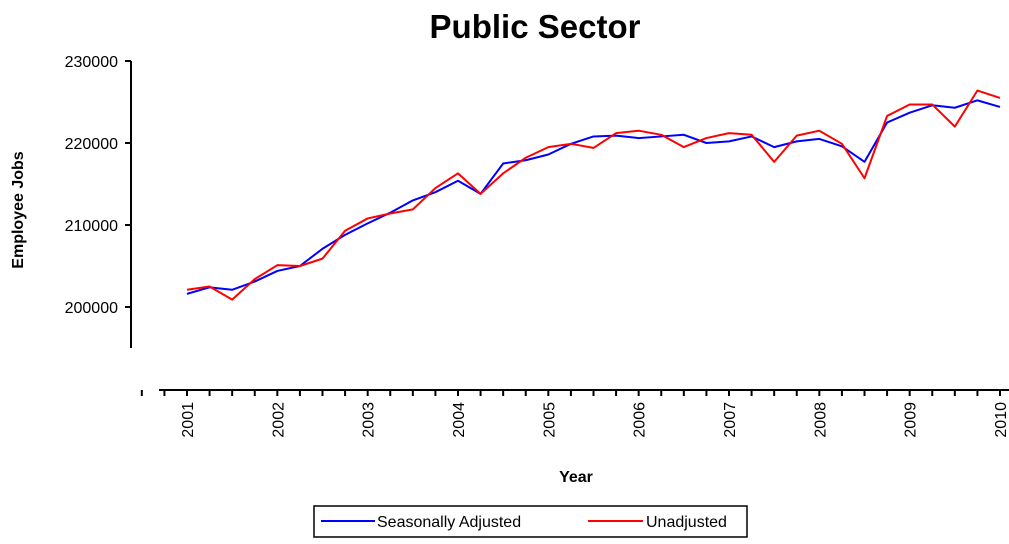 This screenshot has height=544, width=1009. Describe the element at coordinates (549, 420) in the screenshot. I see `x-tick-label: 2005` at that location.